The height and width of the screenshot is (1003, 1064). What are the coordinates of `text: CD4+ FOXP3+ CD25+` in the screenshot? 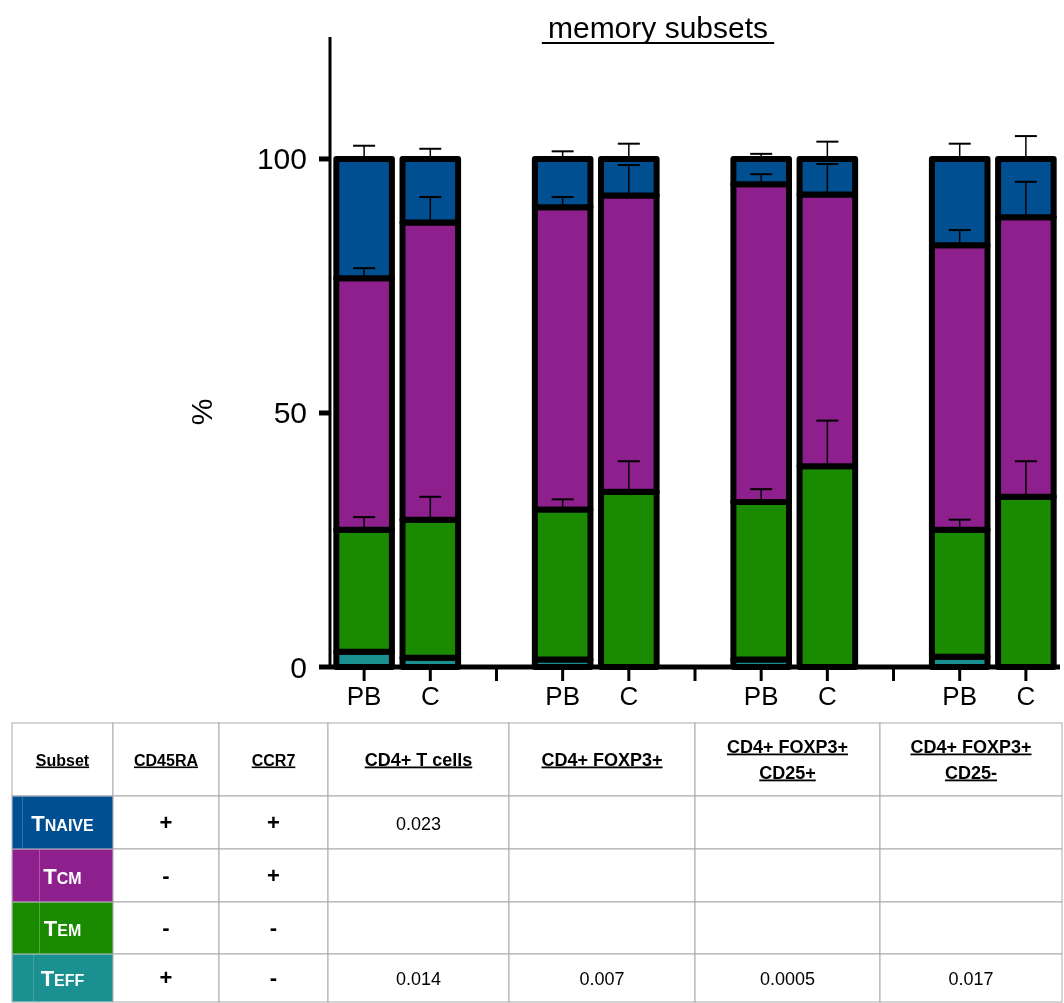 It's located at (787, 759).